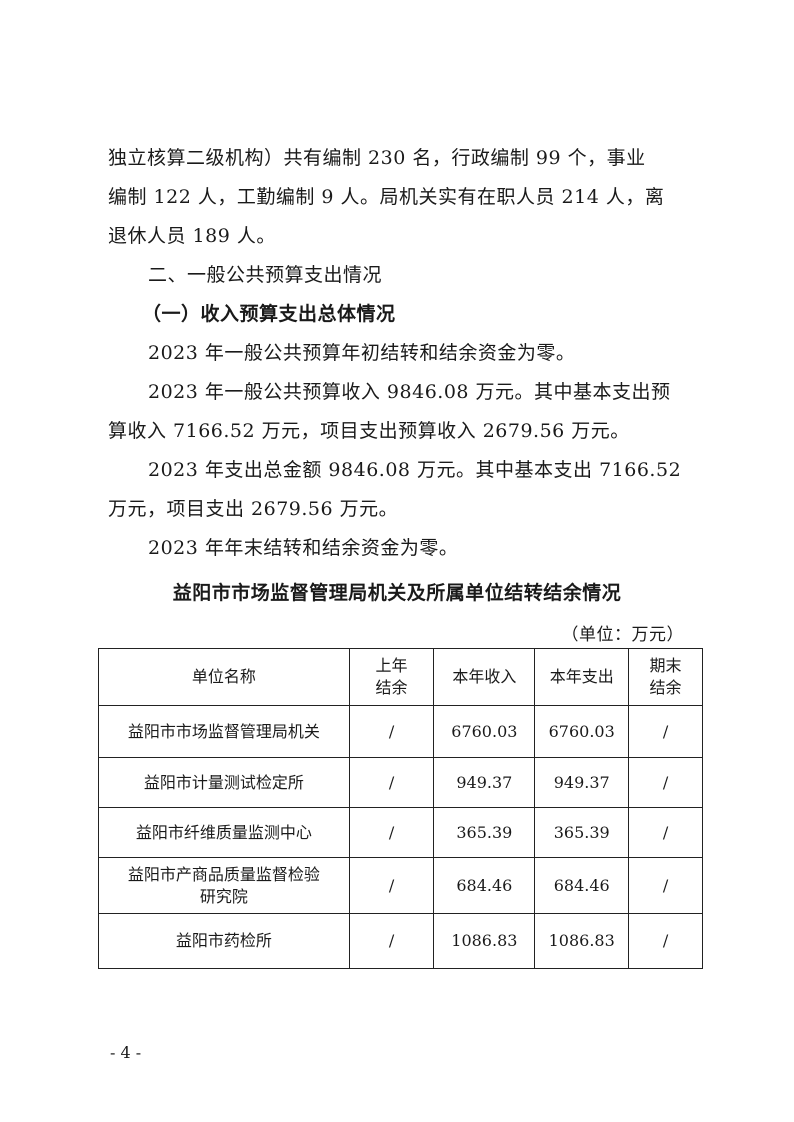 The height and width of the screenshot is (1122, 794). I want to click on cell-expense: 365.39, so click(582, 832).